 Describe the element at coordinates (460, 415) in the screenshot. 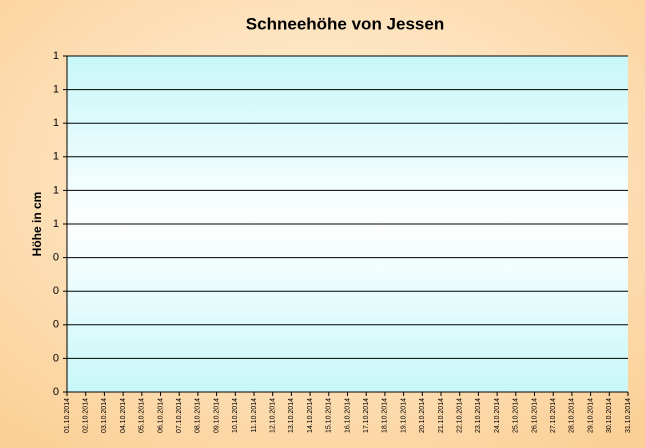

I see `x-tick-label: 22.10.2014` at that location.